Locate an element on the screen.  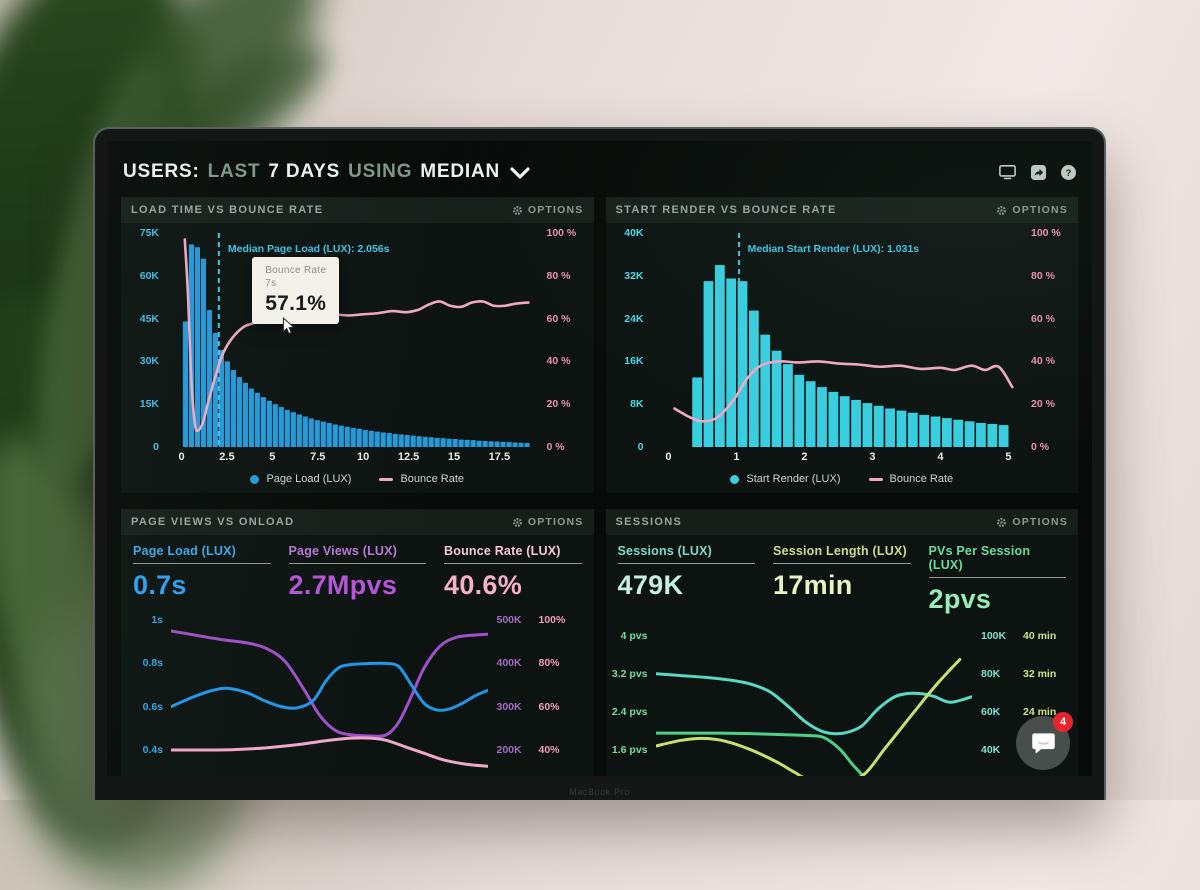
pvs-per-session-line is located at coordinates (759, 754).